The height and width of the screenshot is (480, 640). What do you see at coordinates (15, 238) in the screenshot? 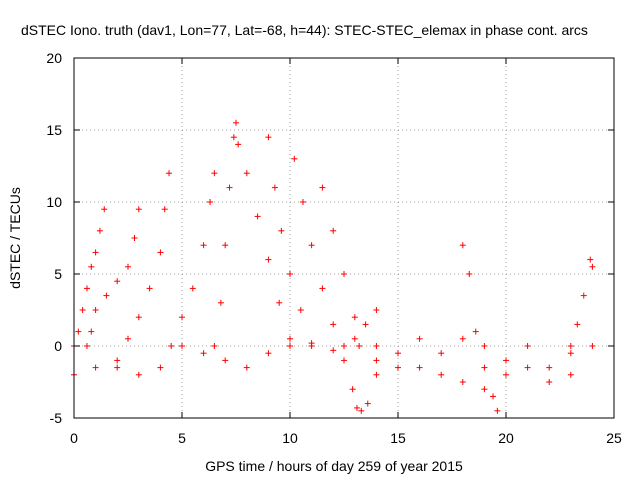
I see `y-axis-label: dSTEC / TECUs` at bounding box center [15, 238].